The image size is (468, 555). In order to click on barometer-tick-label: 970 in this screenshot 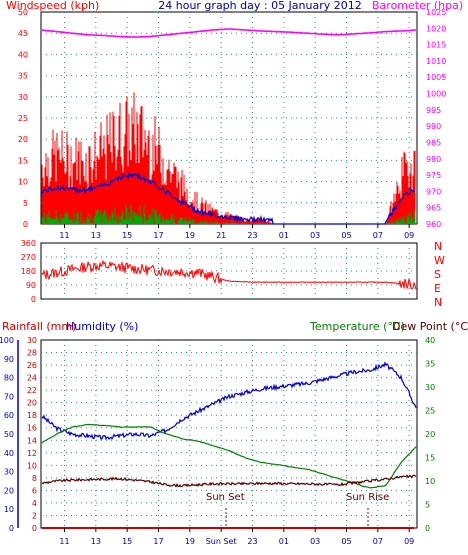, I will do `click(433, 191)`.